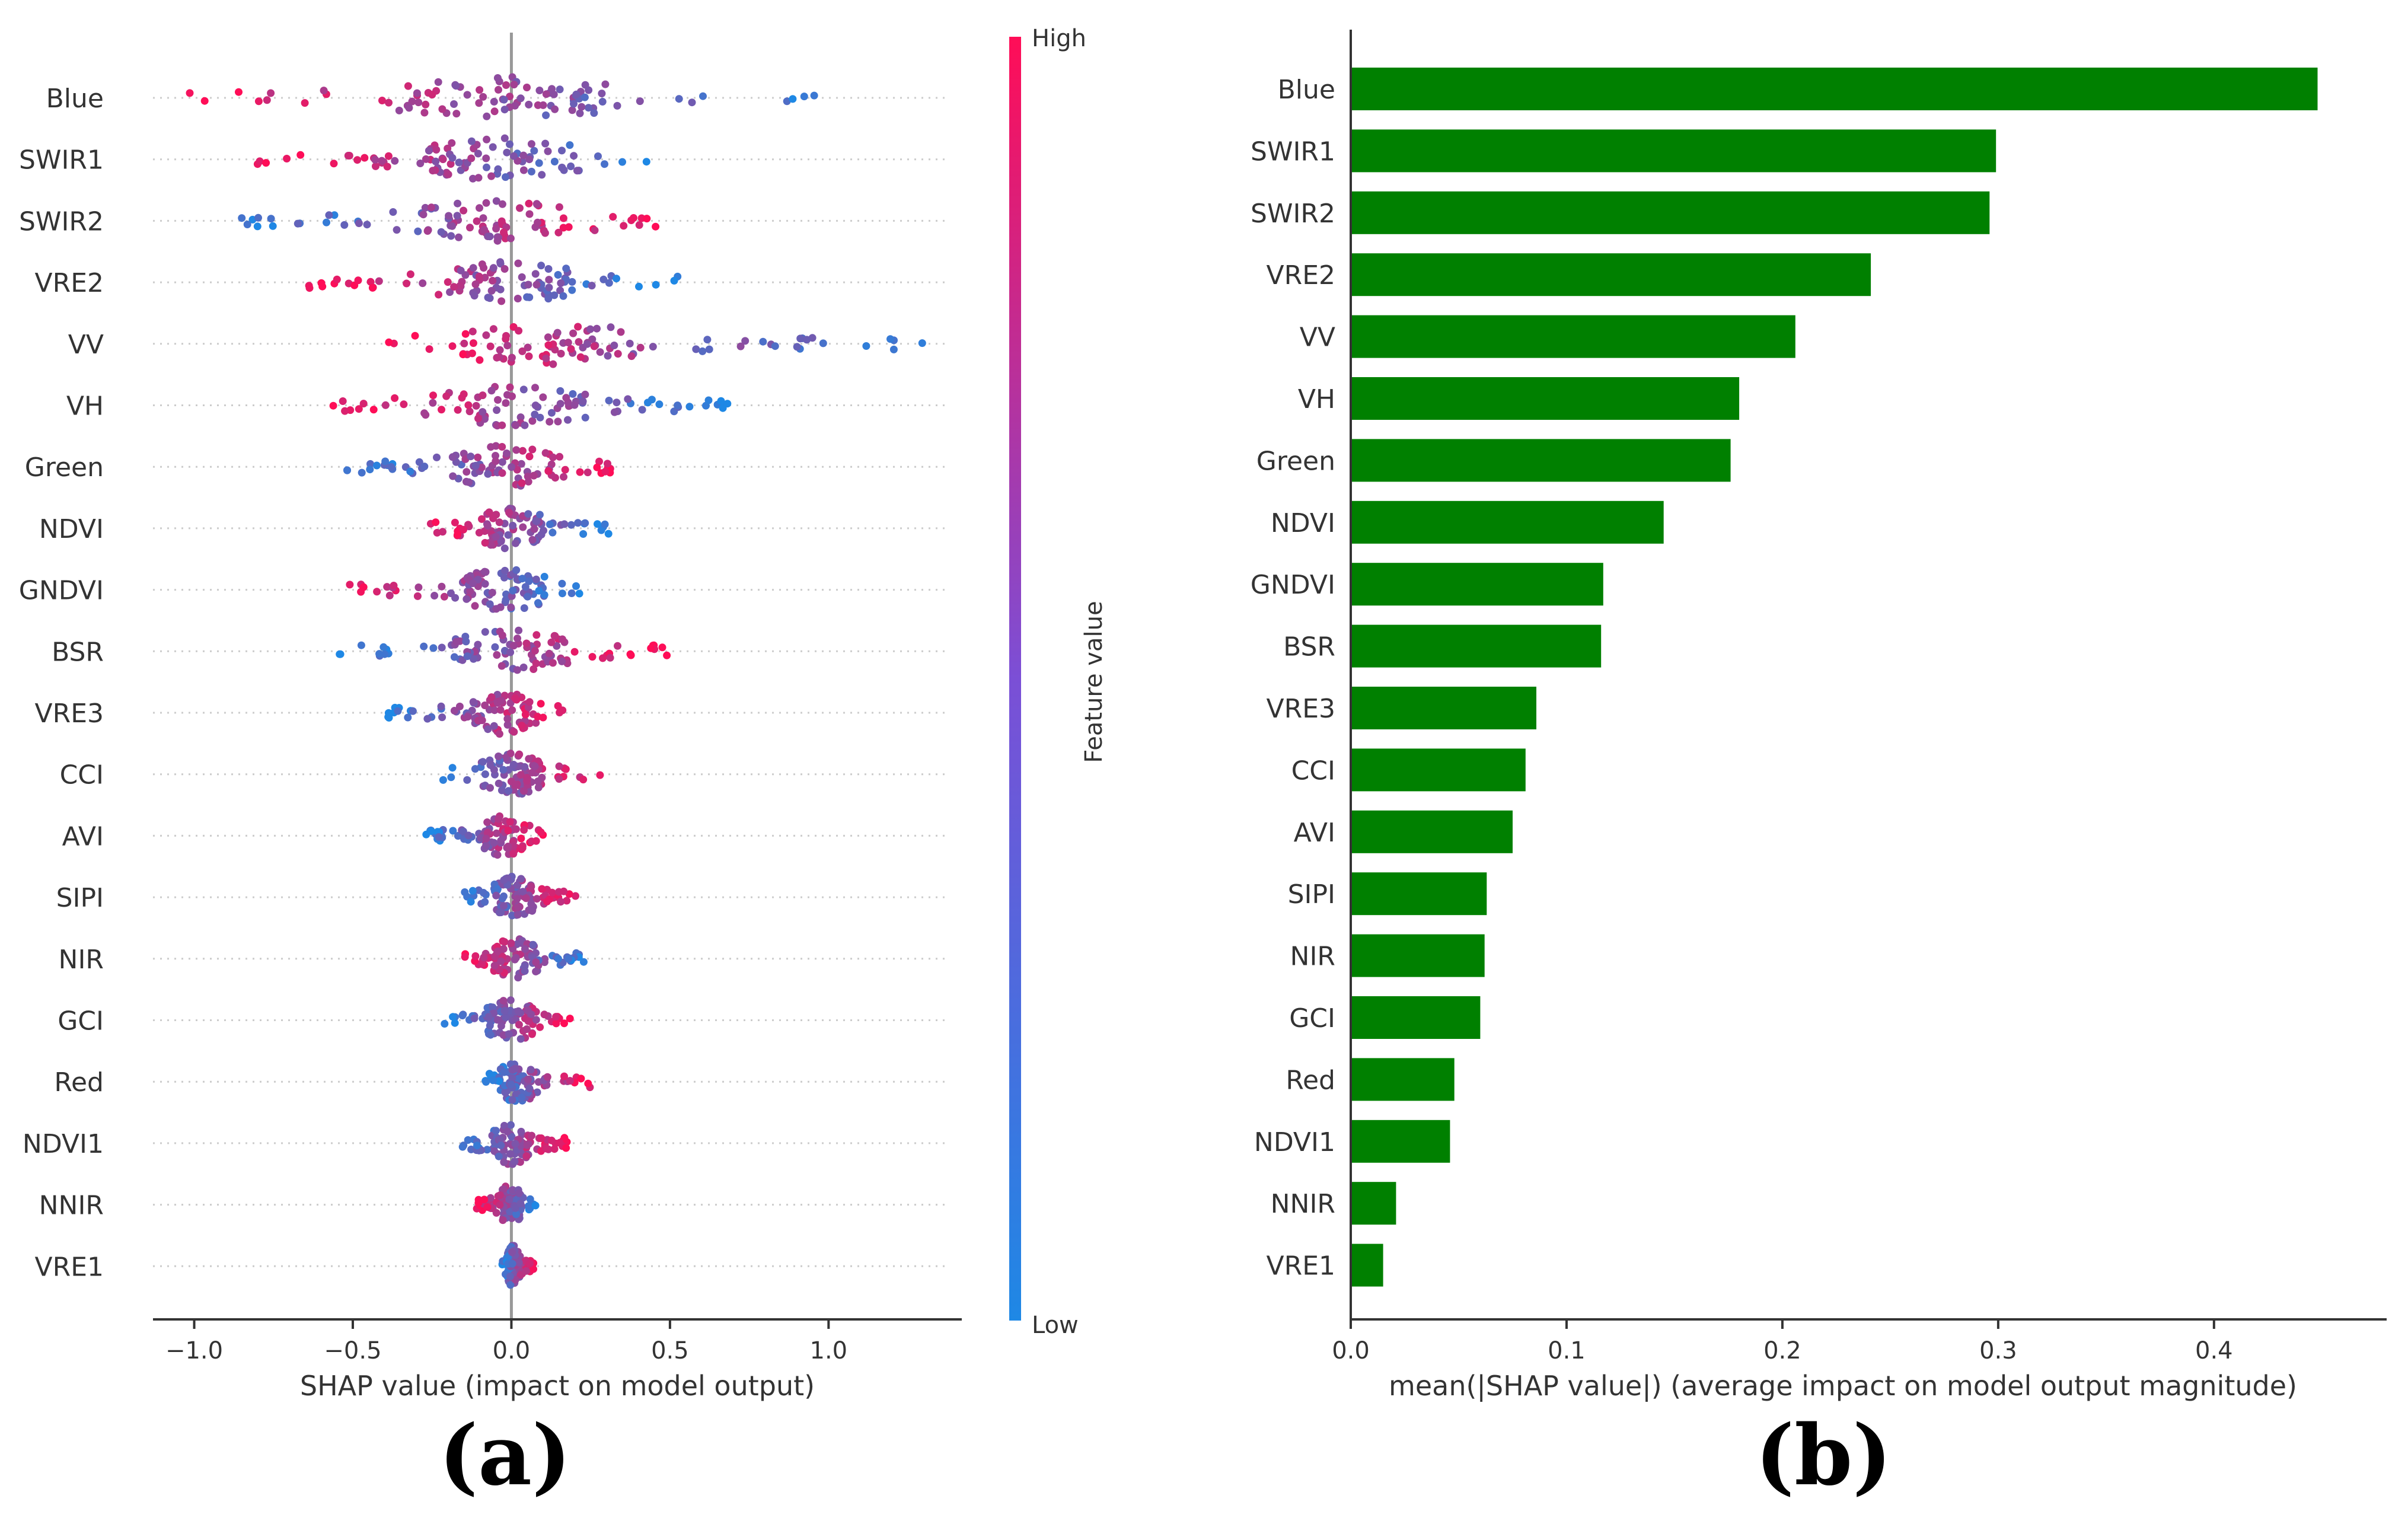 The width and height of the screenshot is (2408, 1521). What do you see at coordinates (1367, 1265) in the screenshot?
I see `bar` at bounding box center [1367, 1265].